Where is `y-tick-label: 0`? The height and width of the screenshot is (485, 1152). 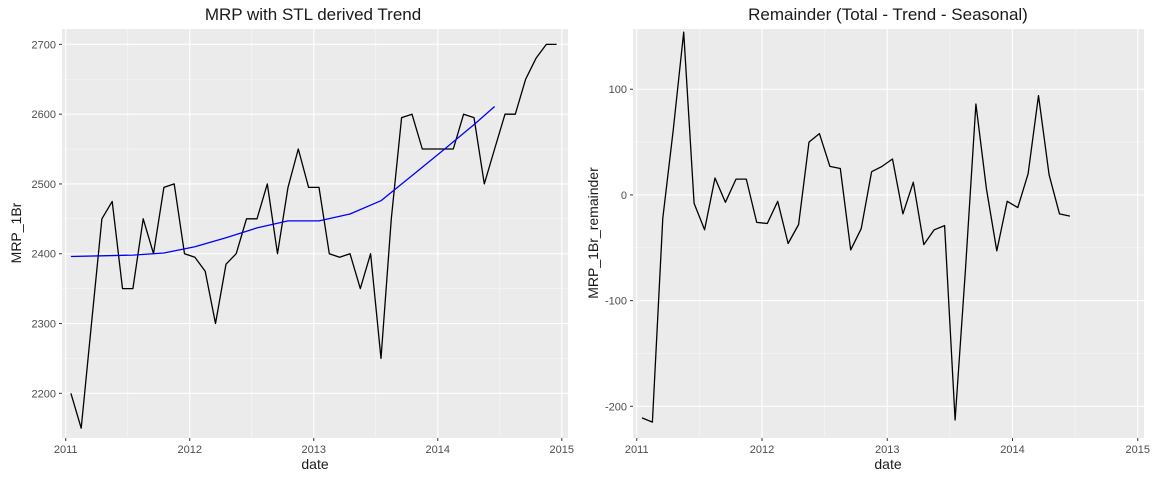
y-tick-label: 0 is located at coordinates (624, 196).